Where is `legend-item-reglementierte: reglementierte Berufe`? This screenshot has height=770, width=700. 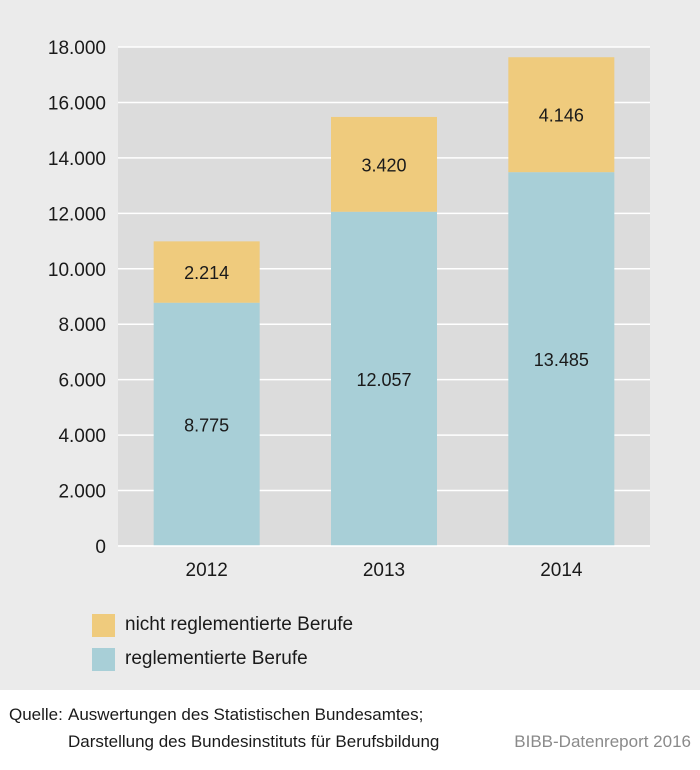 legend-item-reglementierte: reglementierte Berufe is located at coordinates (222, 659).